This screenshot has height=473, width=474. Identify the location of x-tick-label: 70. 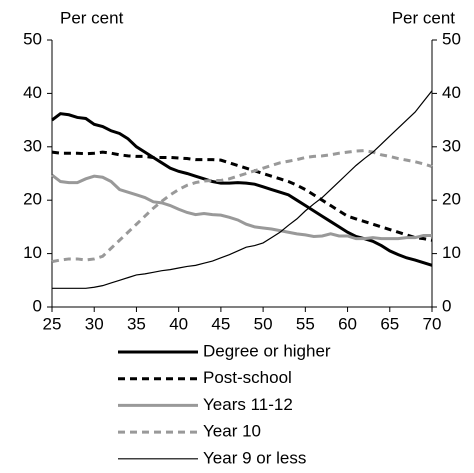
(432, 323).